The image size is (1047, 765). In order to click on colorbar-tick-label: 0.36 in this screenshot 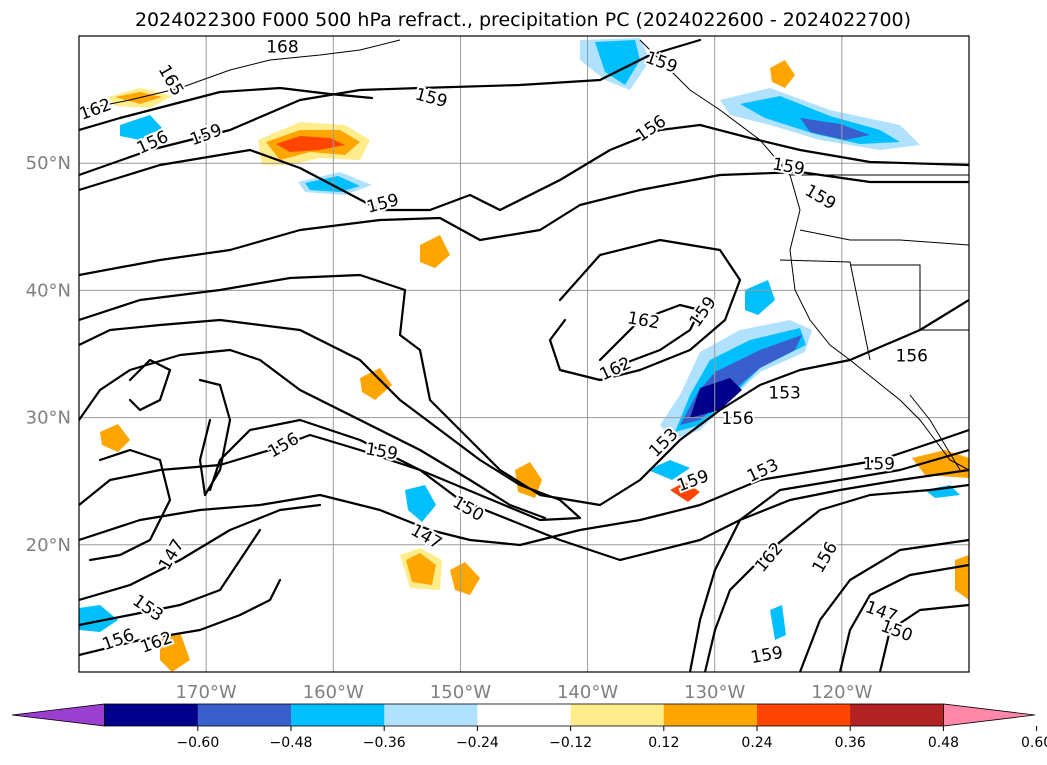, I will do `click(850, 743)`.